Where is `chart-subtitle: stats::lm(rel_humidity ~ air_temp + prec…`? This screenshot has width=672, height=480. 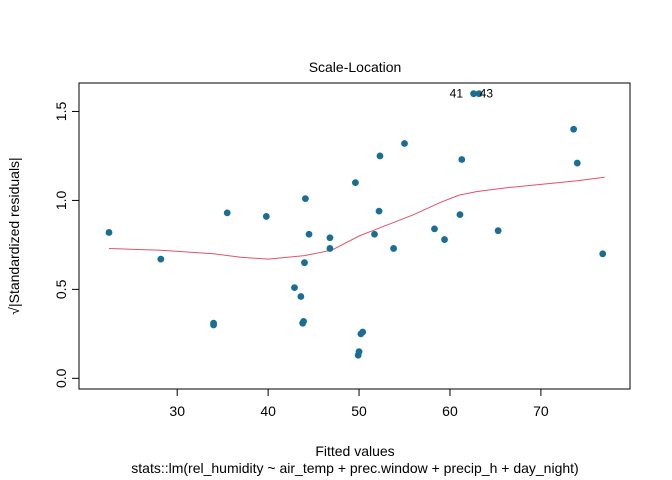
chart-subtitle: stats::lm(rel_humidity ~ air_temp + prec… is located at coordinates (354, 468).